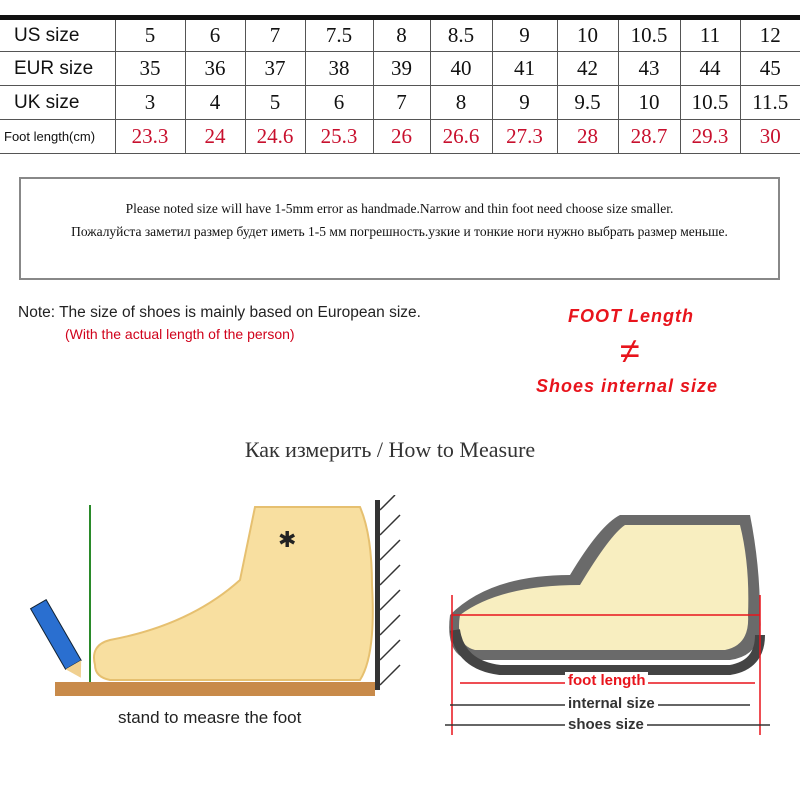 Image resolution: width=800 pixels, height=800 pixels. What do you see at coordinates (461, 68) in the screenshot?
I see `table-cell: 40` at bounding box center [461, 68].